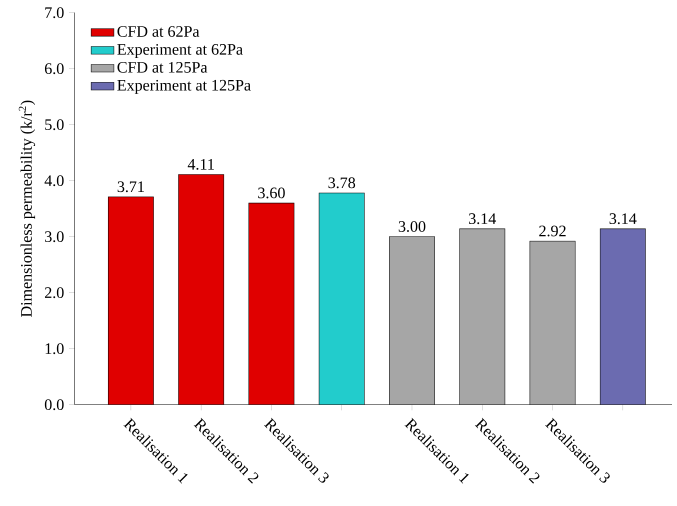 This screenshot has width=677, height=506. I want to click on legend-label: CFD at 62Pa, so click(158, 31).